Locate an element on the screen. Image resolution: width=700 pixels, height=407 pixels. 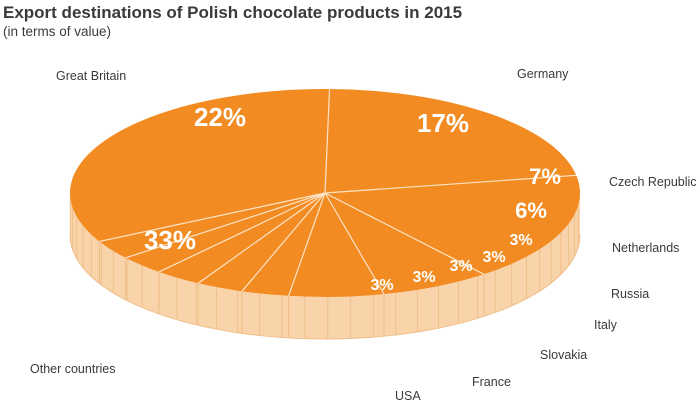
pie-slice-czech-republic is located at coordinates (405, 244).